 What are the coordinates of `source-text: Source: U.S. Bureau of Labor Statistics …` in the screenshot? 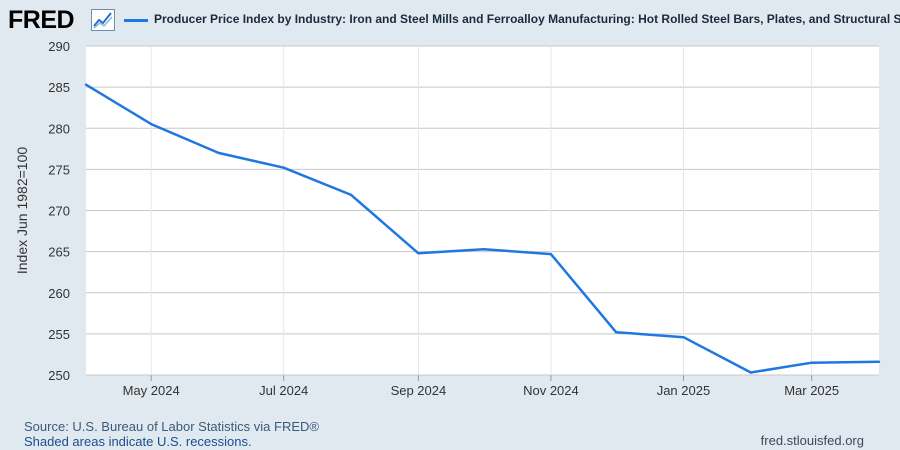 It's located at (171, 426).